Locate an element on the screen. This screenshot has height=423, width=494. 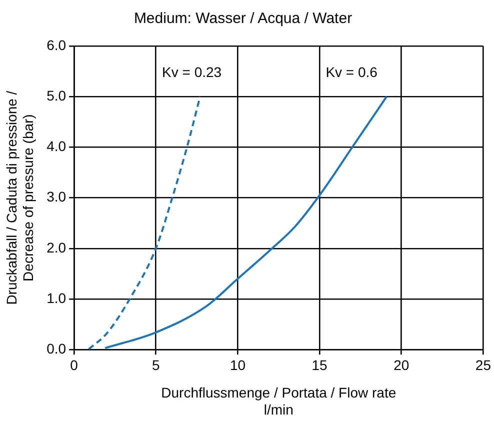
x-tick-label: 10 is located at coordinates (238, 364).